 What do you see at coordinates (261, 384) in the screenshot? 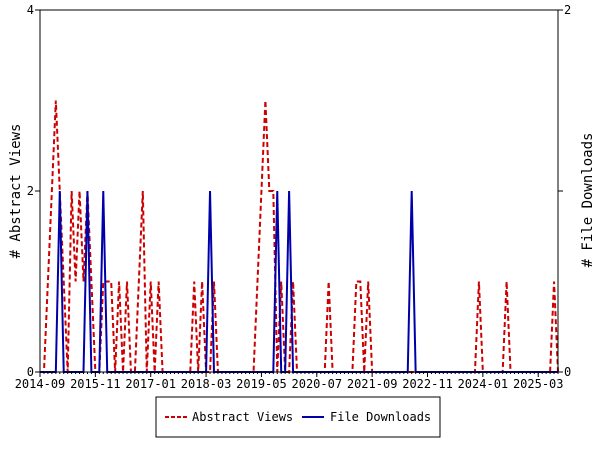
I see `x-tick-label: 2019-05` at bounding box center [261, 384].